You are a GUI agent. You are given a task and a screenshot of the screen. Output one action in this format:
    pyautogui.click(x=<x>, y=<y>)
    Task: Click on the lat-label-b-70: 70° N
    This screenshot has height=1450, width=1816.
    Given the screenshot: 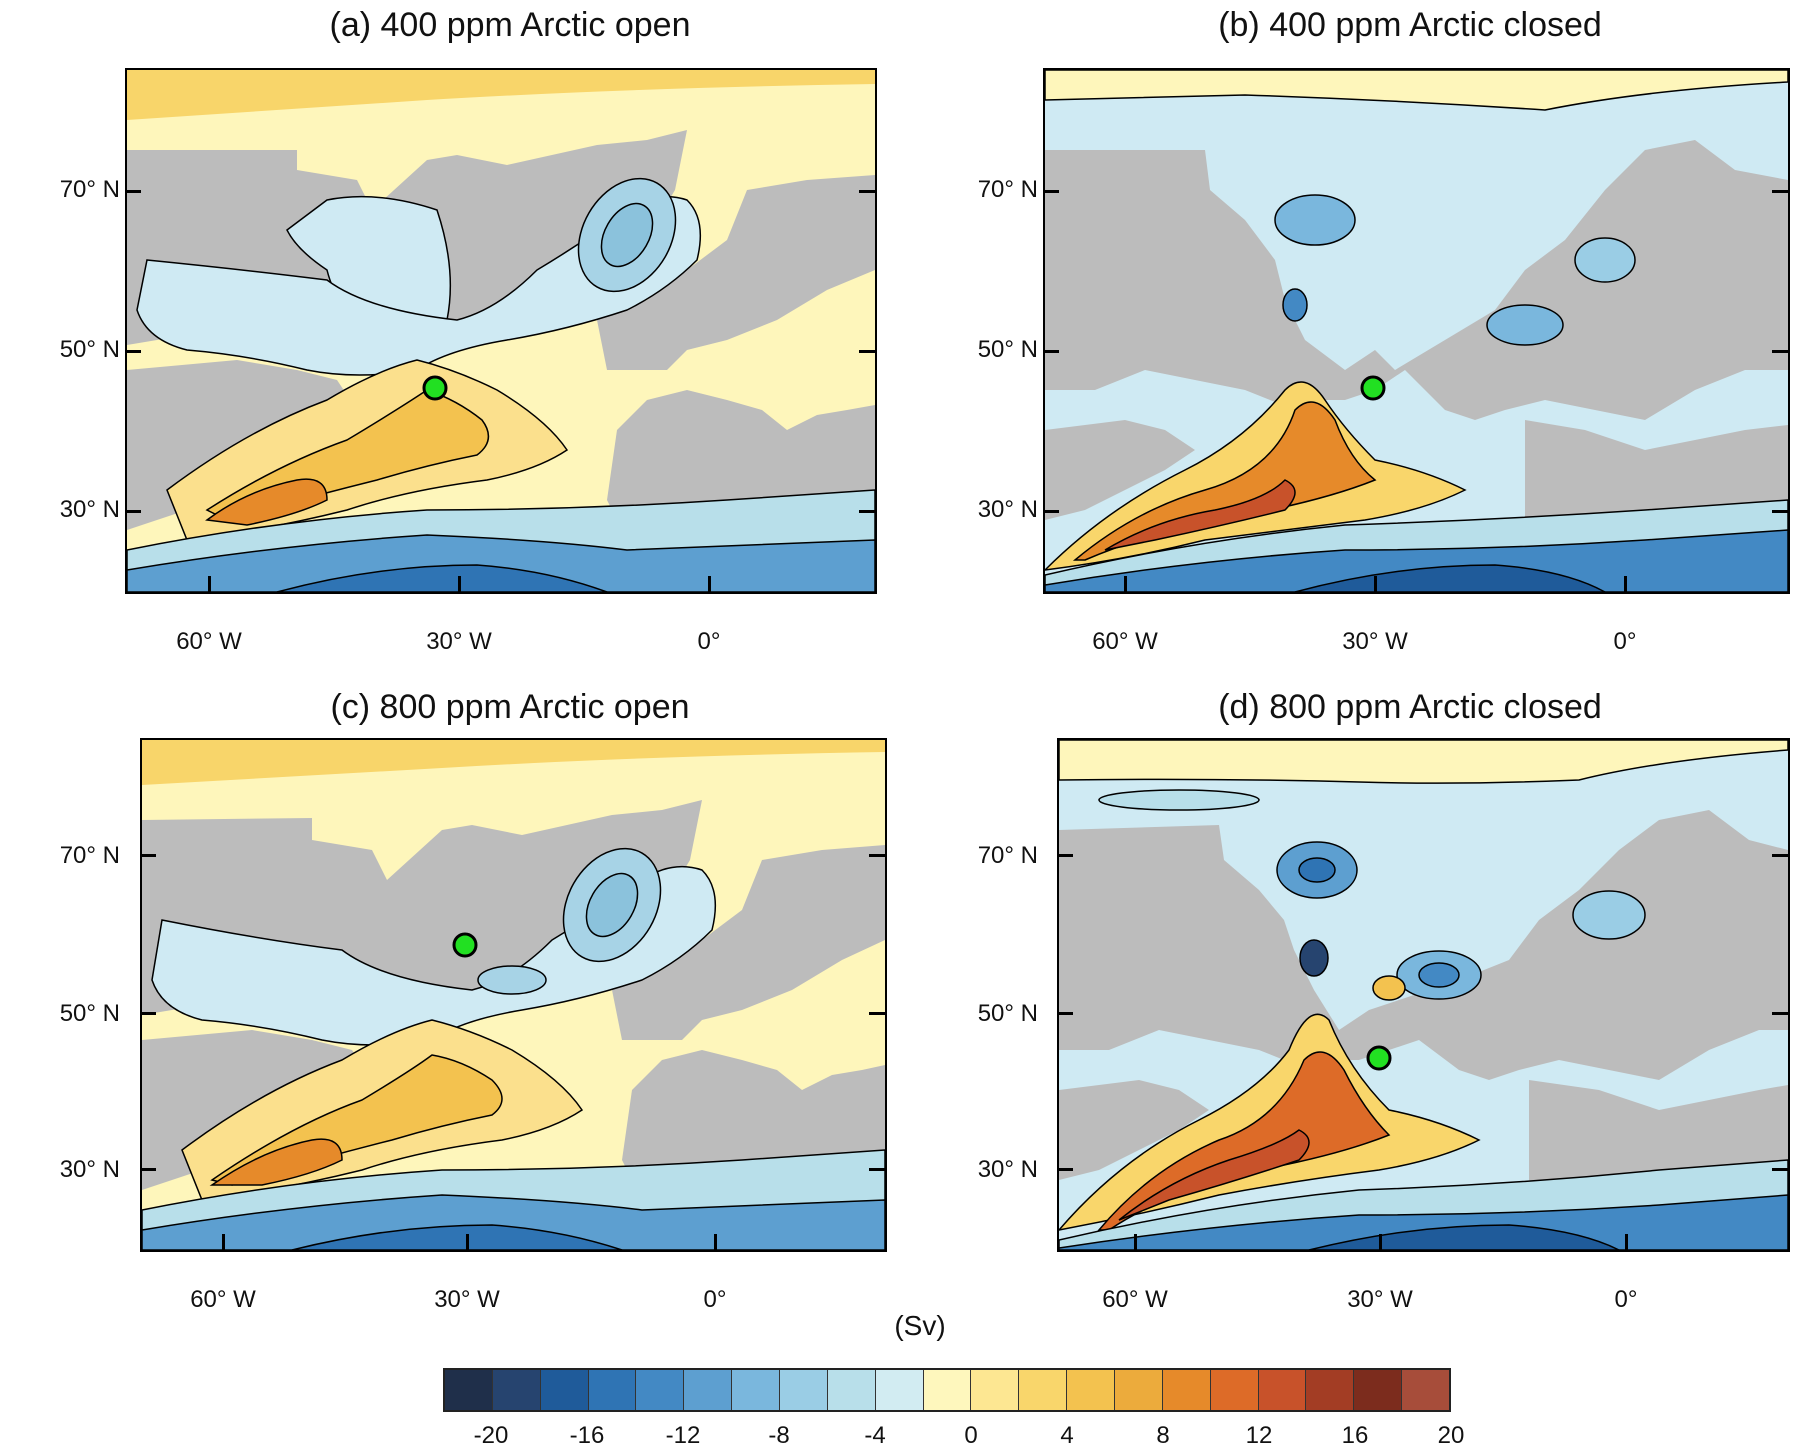 What is the action you would take?
    pyautogui.click(x=1007, y=189)
    